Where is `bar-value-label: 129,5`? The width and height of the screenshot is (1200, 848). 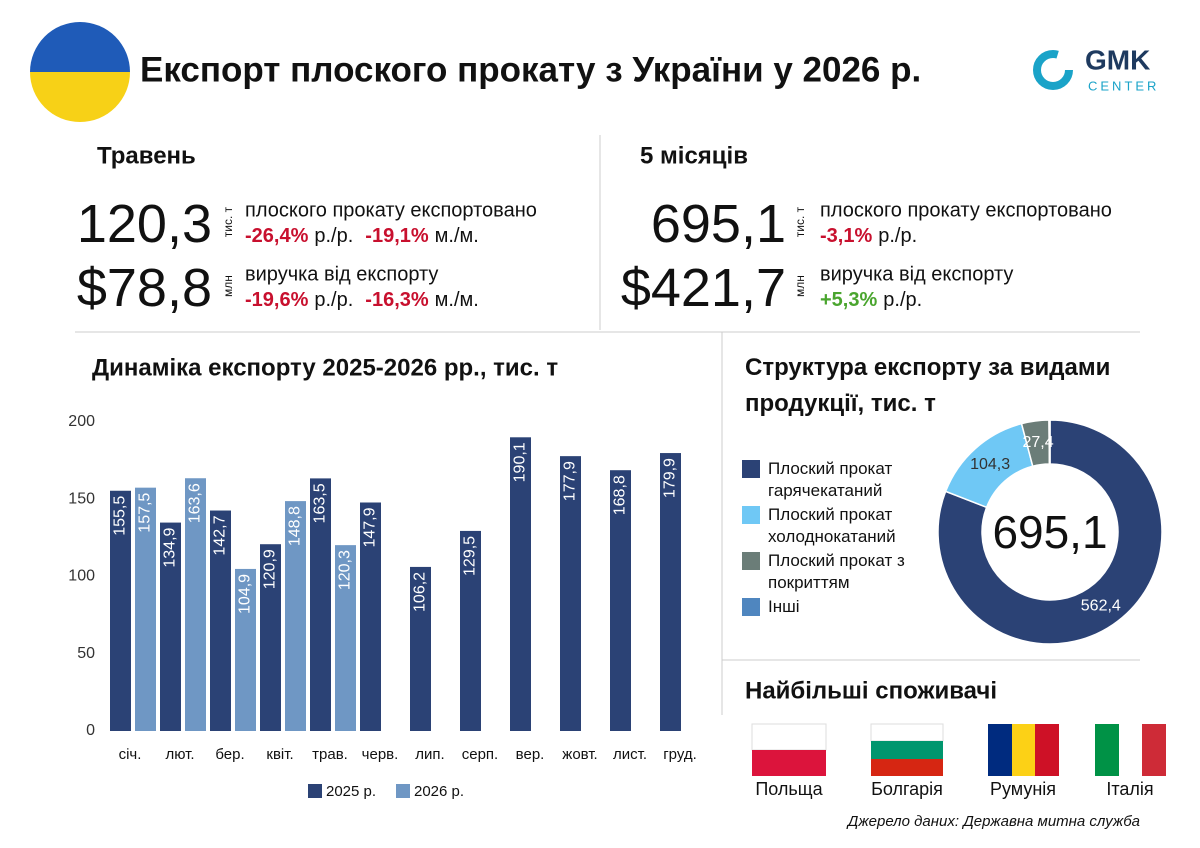
bar-value-label: 129,5 is located at coordinates (470, 556).